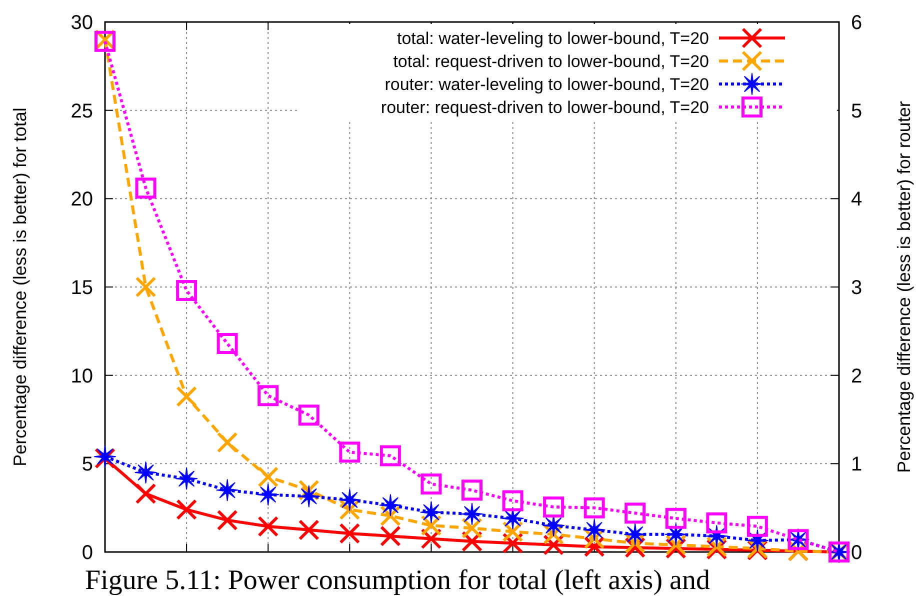  I want to click on y-tick-label: 30, so click(81, 23).